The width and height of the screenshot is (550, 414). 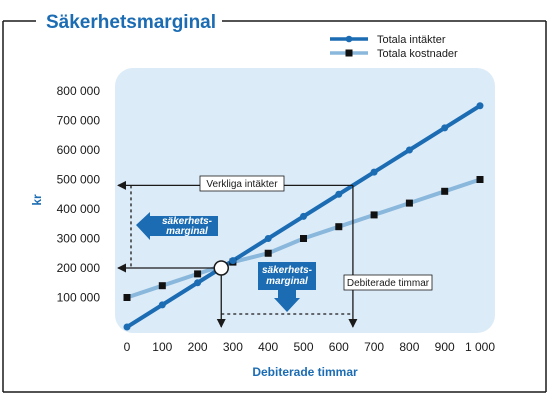 What do you see at coordinates (287, 270) in the screenshot?
I see `margin-label-v-line1: säkerhets-` at bounding box center [287, 270].